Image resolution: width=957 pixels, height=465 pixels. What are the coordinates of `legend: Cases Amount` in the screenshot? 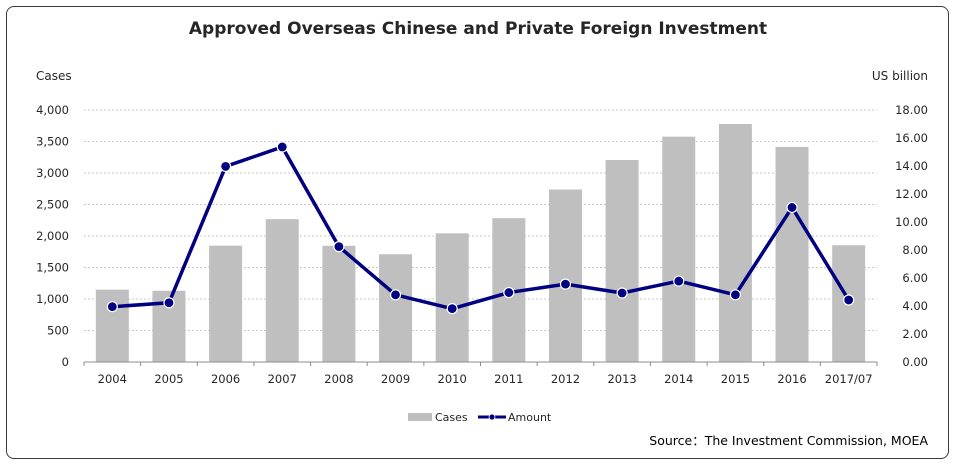 It's located at (480, 417).